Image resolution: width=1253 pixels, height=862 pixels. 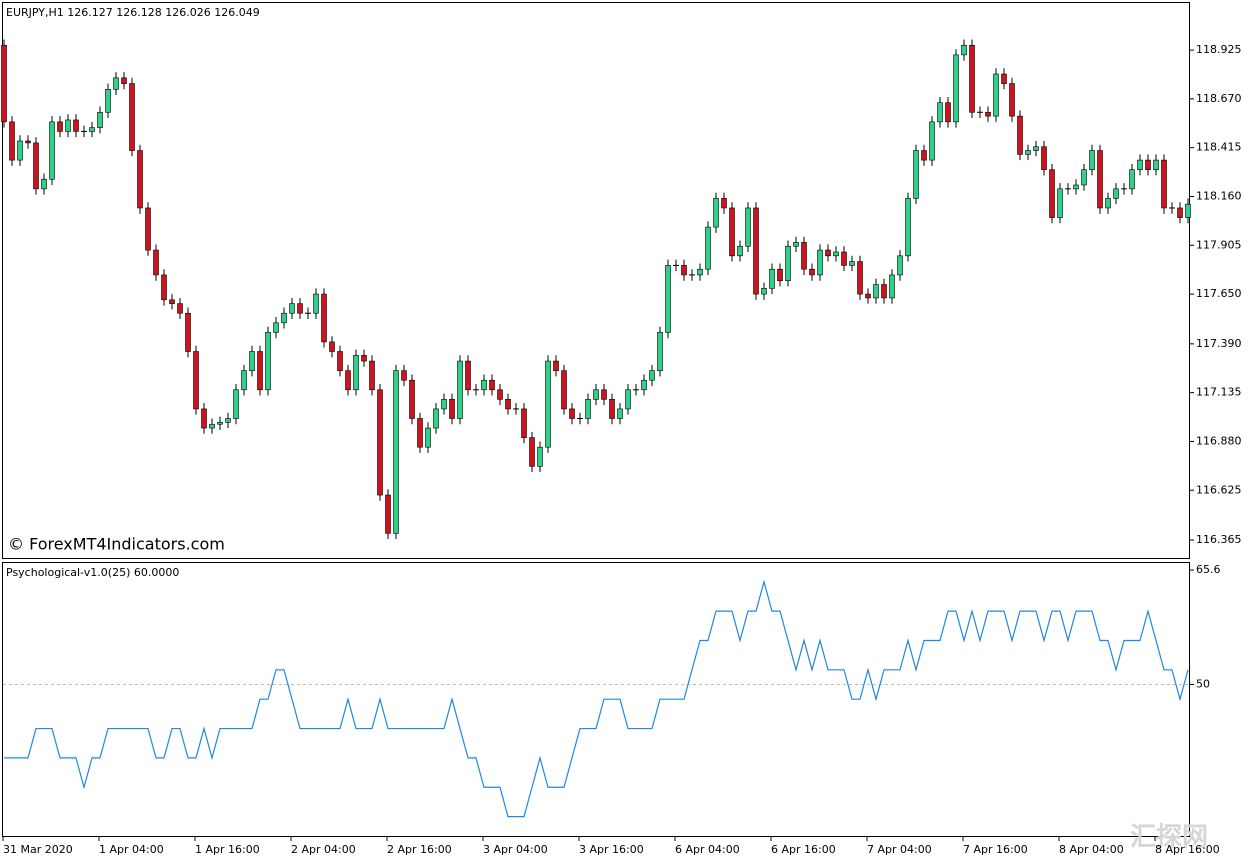 I want to click on x-tick-label: 2 Apr 04:00, so click(x=323, y=849).